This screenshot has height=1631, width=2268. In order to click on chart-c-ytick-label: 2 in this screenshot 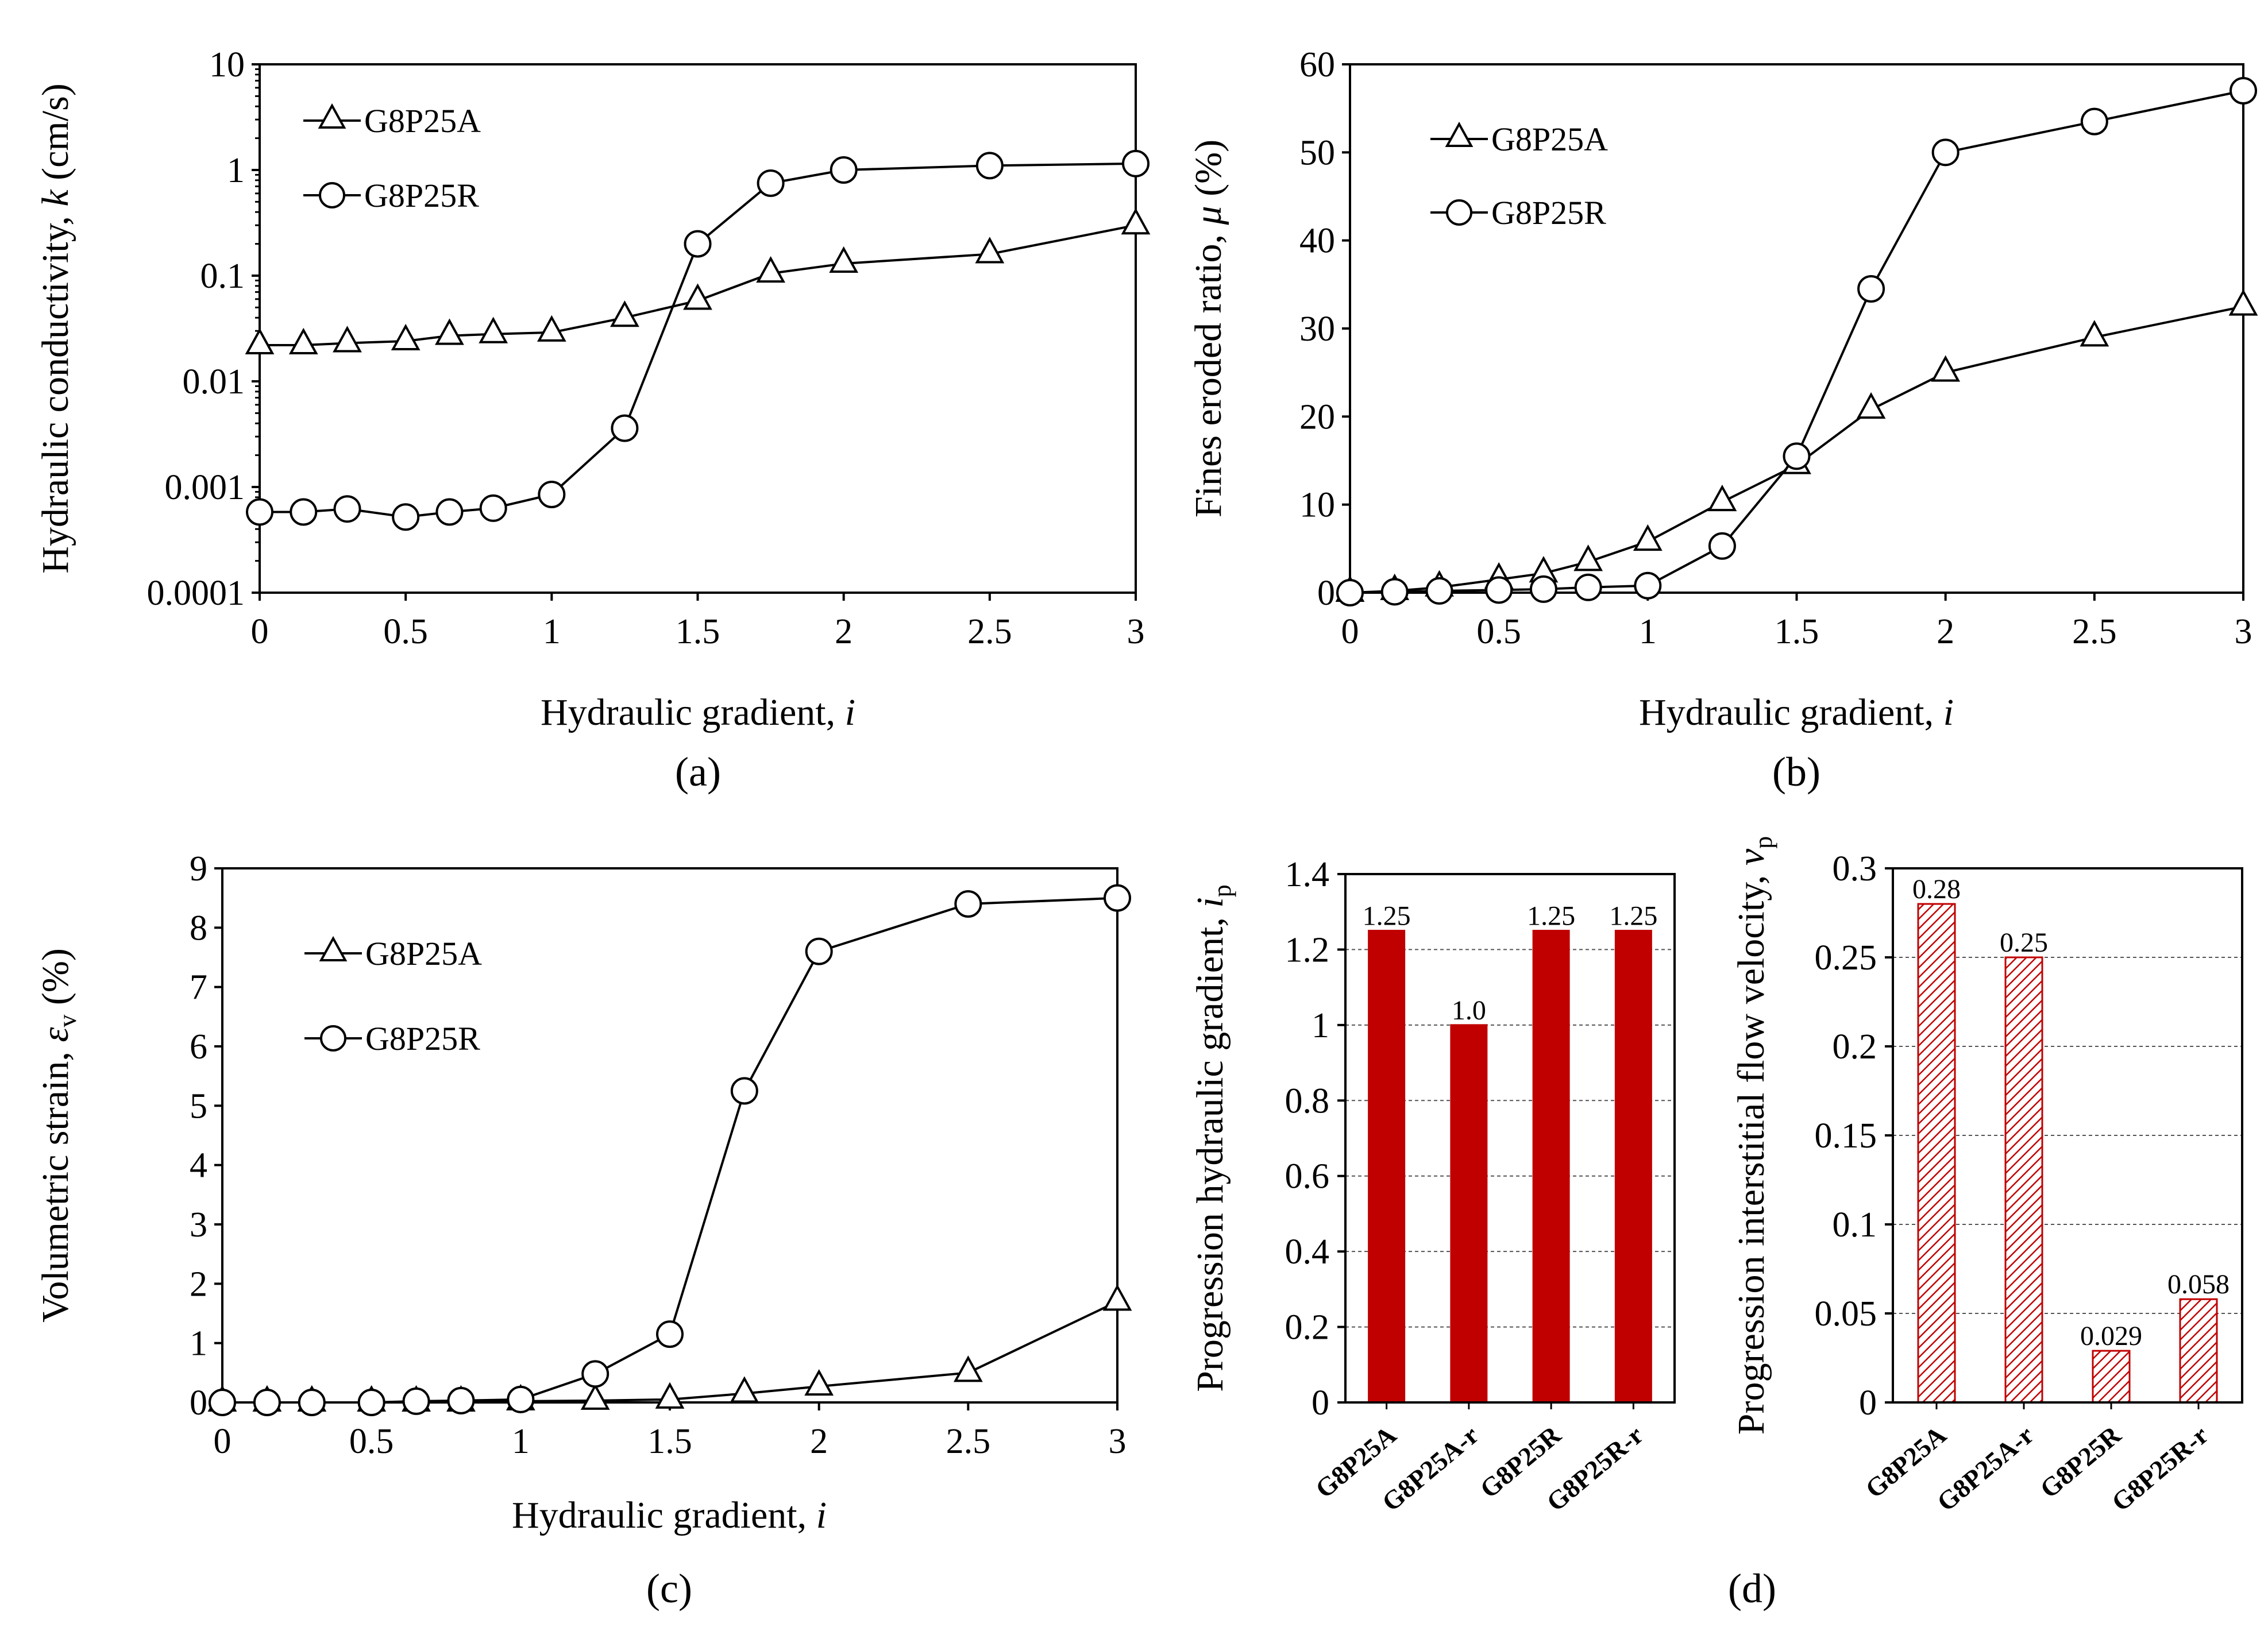, I will do `click(198, 1284)`.